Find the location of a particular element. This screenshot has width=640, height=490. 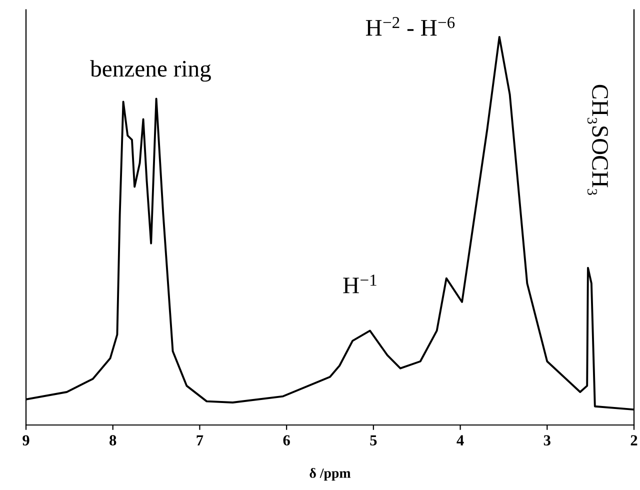

x-axis-title: δ /ppm is located at coordinates (330, 474).